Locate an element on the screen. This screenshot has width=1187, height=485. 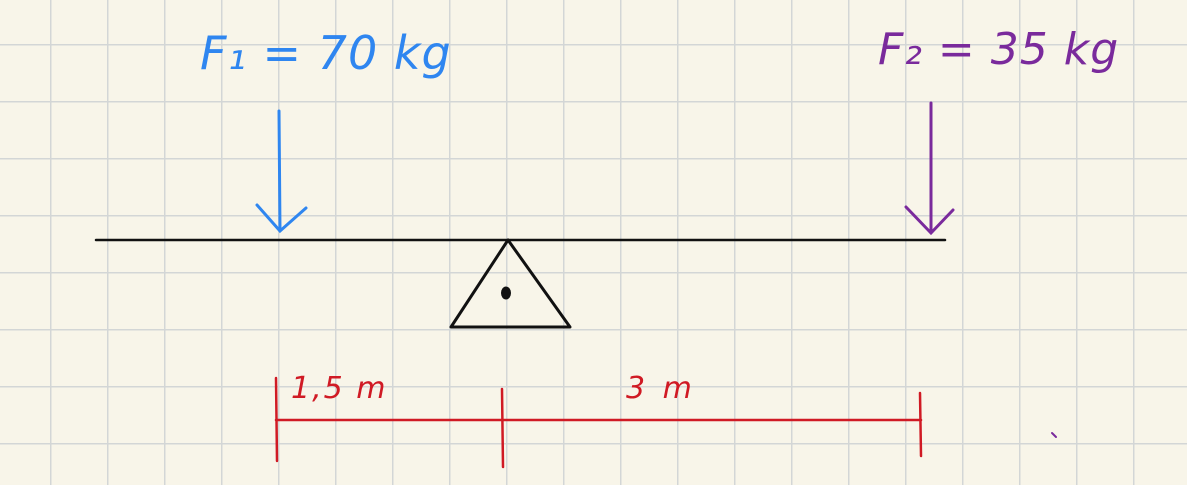
dimension-tick-right is located at coordinates (920, 424).